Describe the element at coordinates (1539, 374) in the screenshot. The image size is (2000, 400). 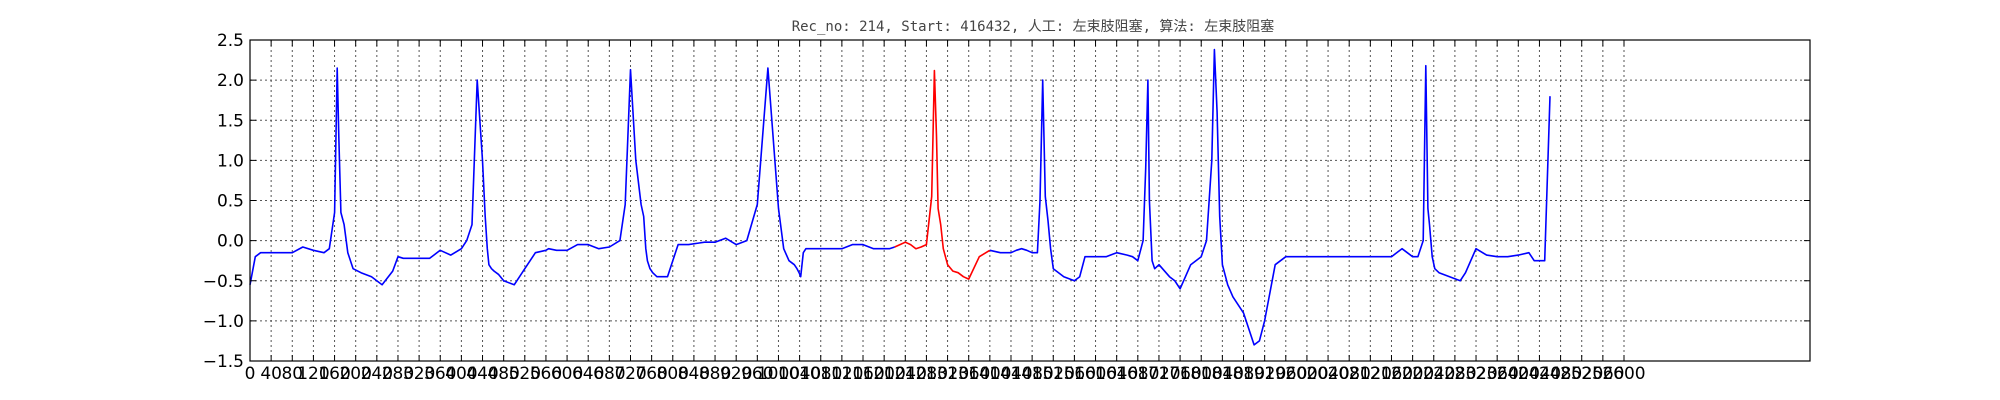
I see `x-tick-label: 2440` at that location.